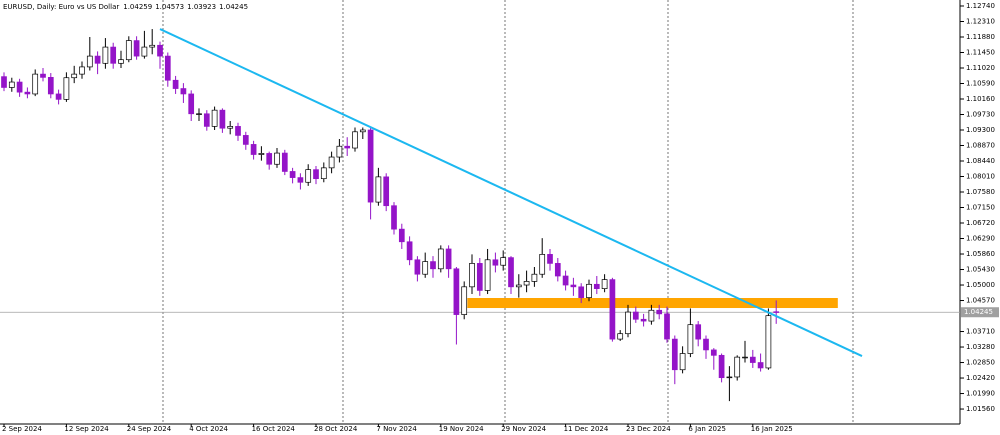  I want to click on y-tick-label: 1.01990, so click(980, 394).